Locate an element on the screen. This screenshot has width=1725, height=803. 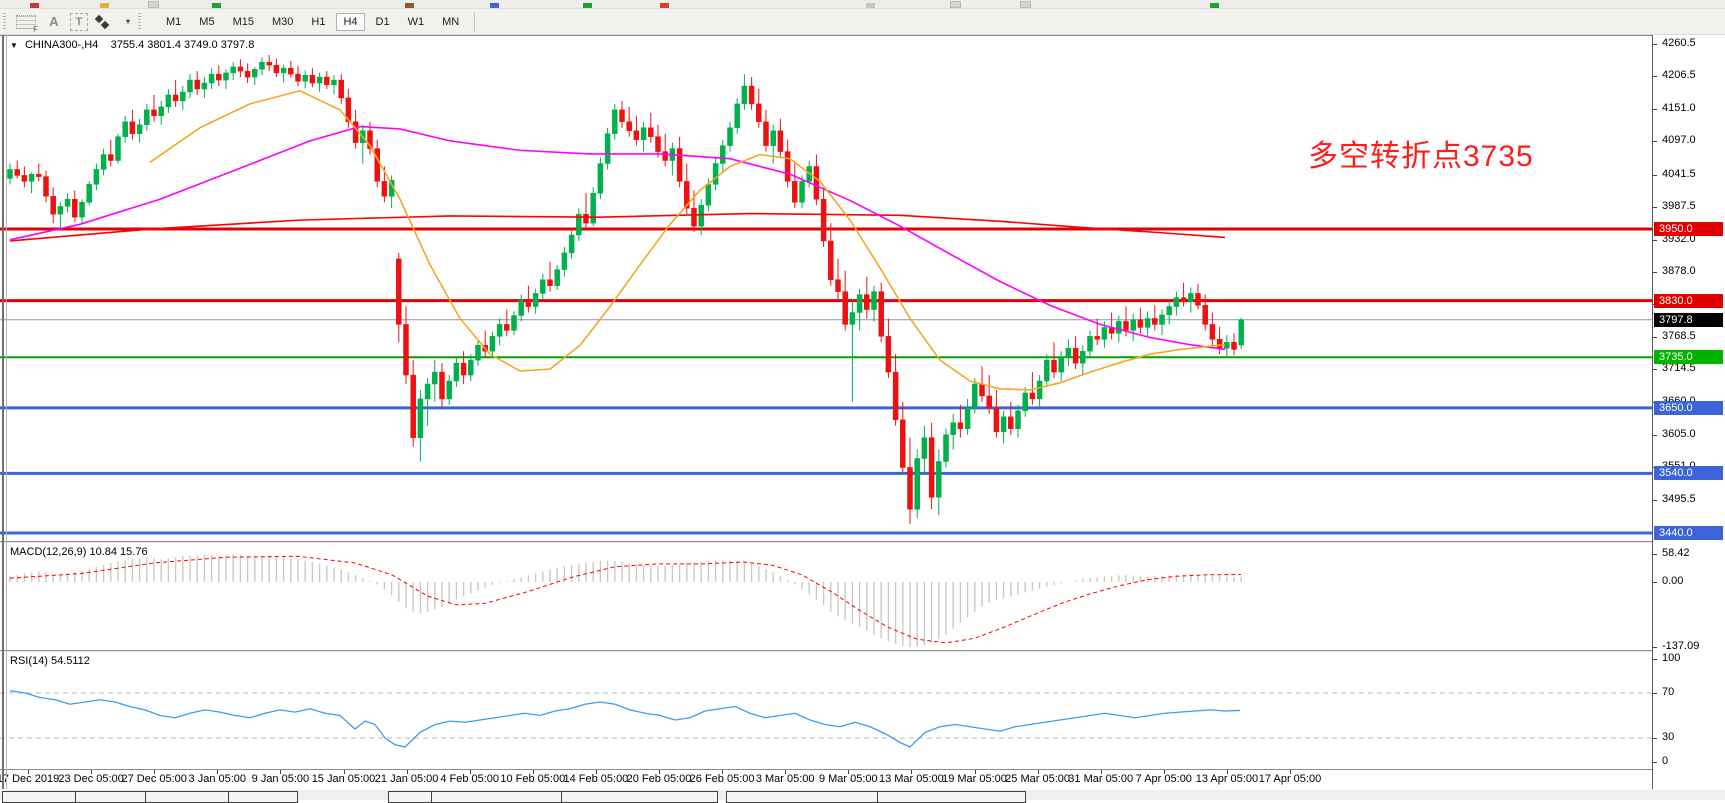
hline-price-label-3735.0: 3735.0 is located at coordinates (1688, 357).